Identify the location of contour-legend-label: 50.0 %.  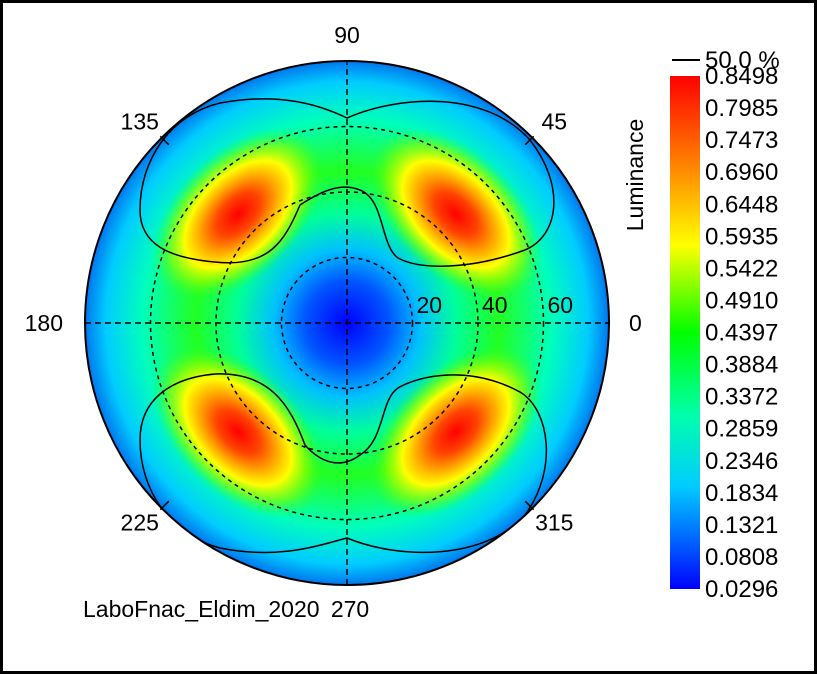
(742, 60).